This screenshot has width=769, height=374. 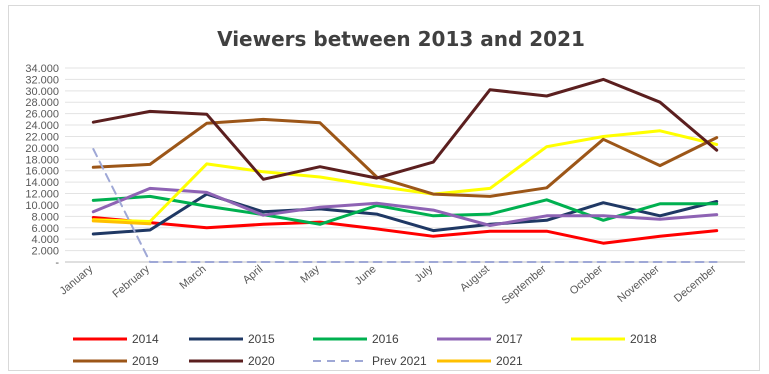 I want to click on x-tick-label: April, so click(x=253, y=274).